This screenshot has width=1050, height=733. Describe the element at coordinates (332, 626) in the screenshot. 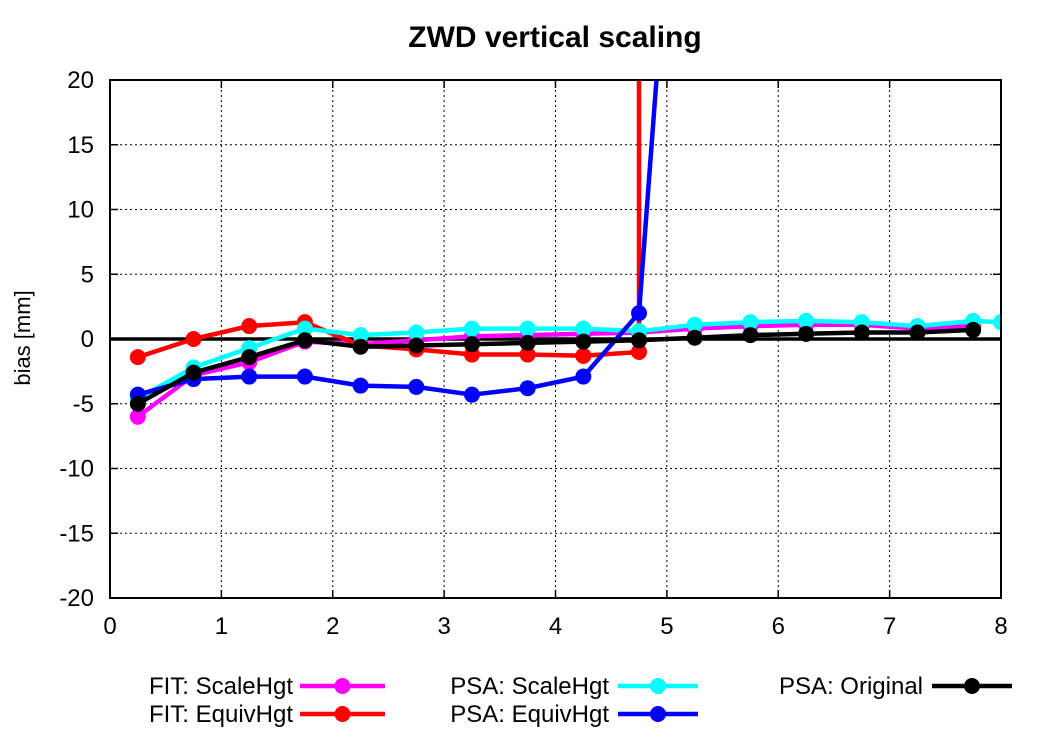

I see `x-tick-label: 2` at that location.